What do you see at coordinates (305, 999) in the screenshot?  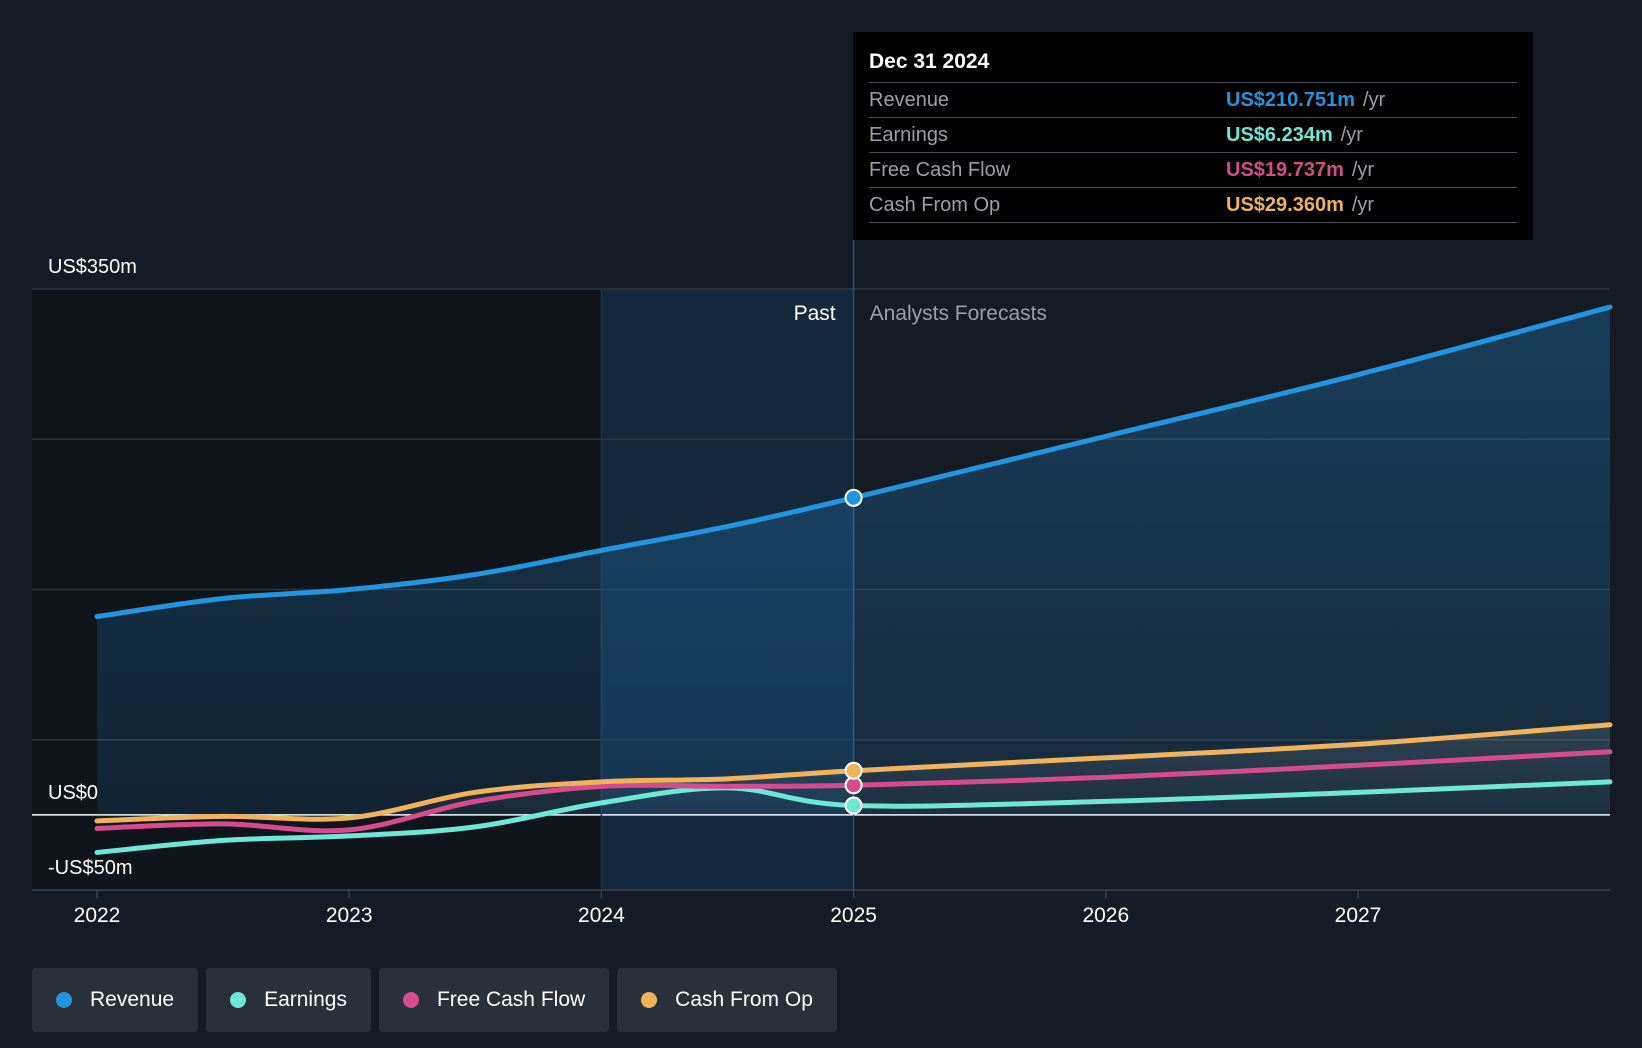 I see `legend-label: Earnings` at bounding box center [305, 999].